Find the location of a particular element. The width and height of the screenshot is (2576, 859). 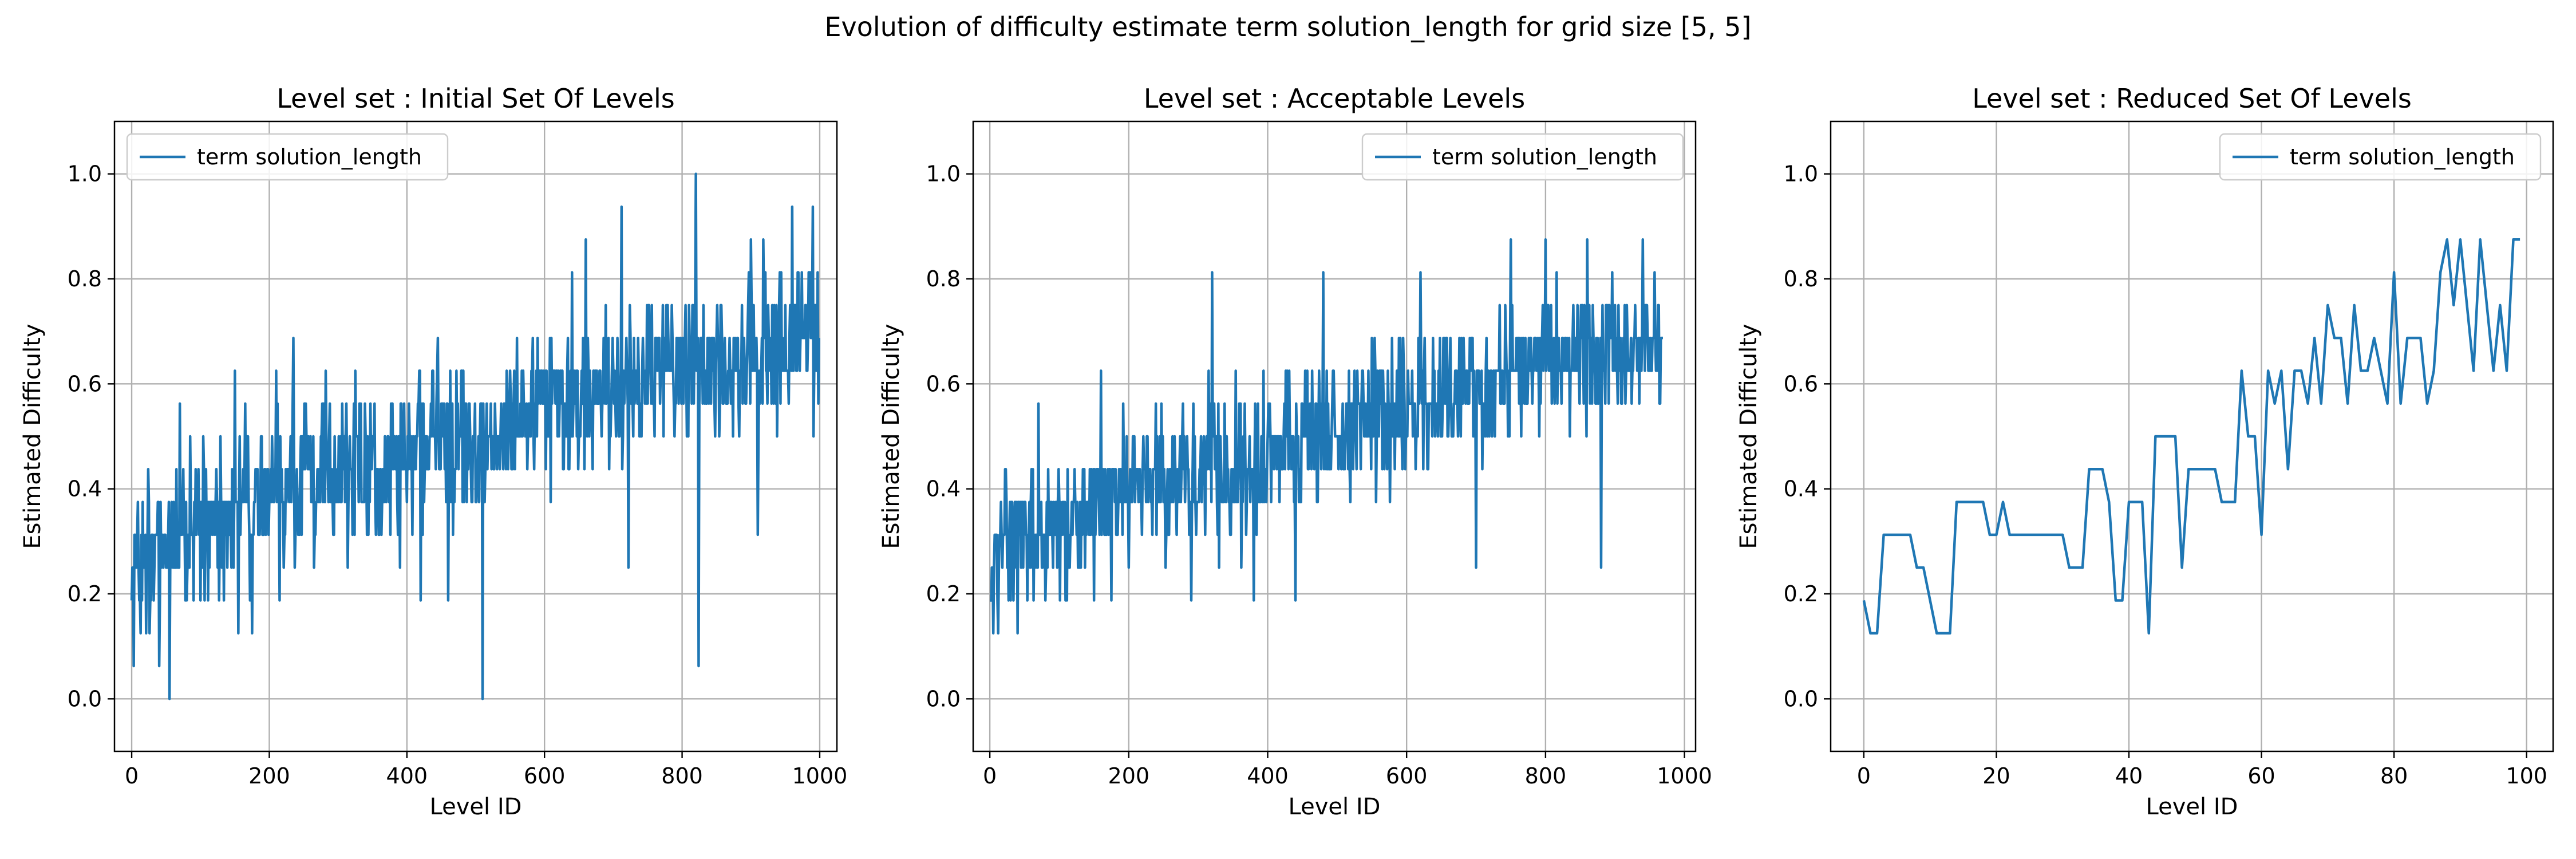

subplot-title: Level set : Initial Set Of Levels is located at coordinates (475, 99).